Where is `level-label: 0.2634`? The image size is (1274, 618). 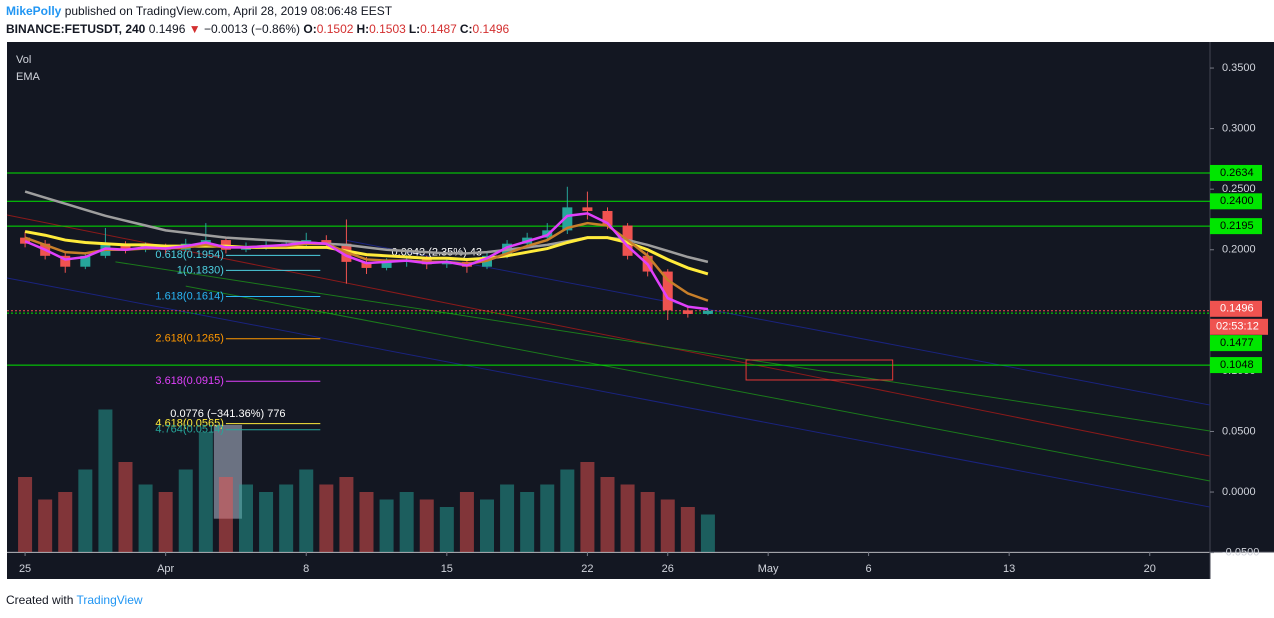 level-label: 0.2634 is located at coordinates (1237, 173).